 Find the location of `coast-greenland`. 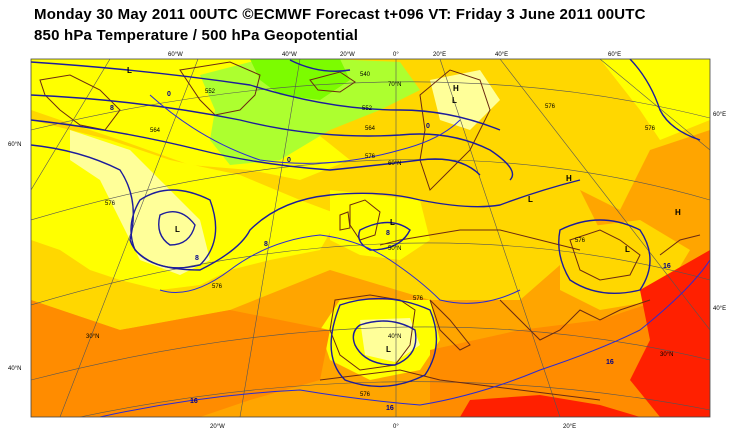

coast-greenland is located at coordinates (220, 88).